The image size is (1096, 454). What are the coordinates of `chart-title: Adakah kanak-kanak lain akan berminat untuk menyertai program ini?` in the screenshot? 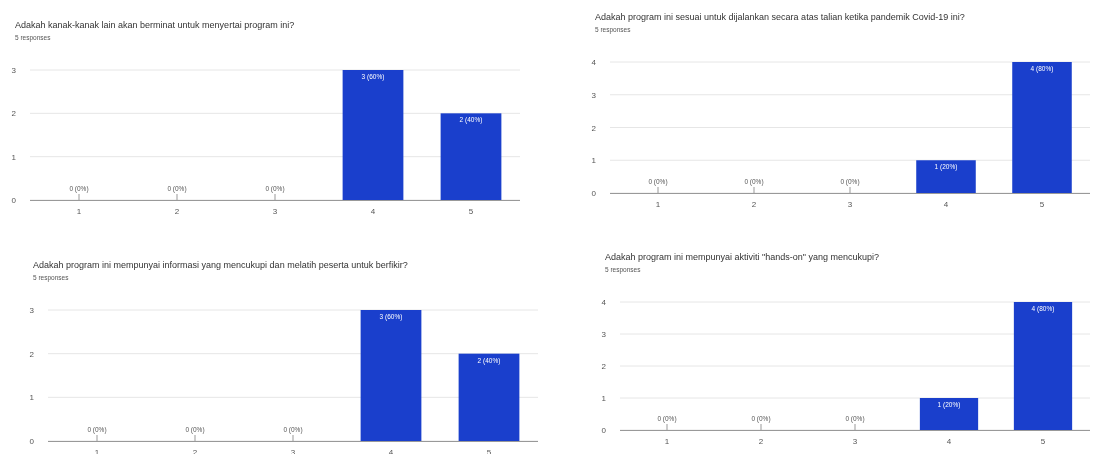 It's located at (155, 25).